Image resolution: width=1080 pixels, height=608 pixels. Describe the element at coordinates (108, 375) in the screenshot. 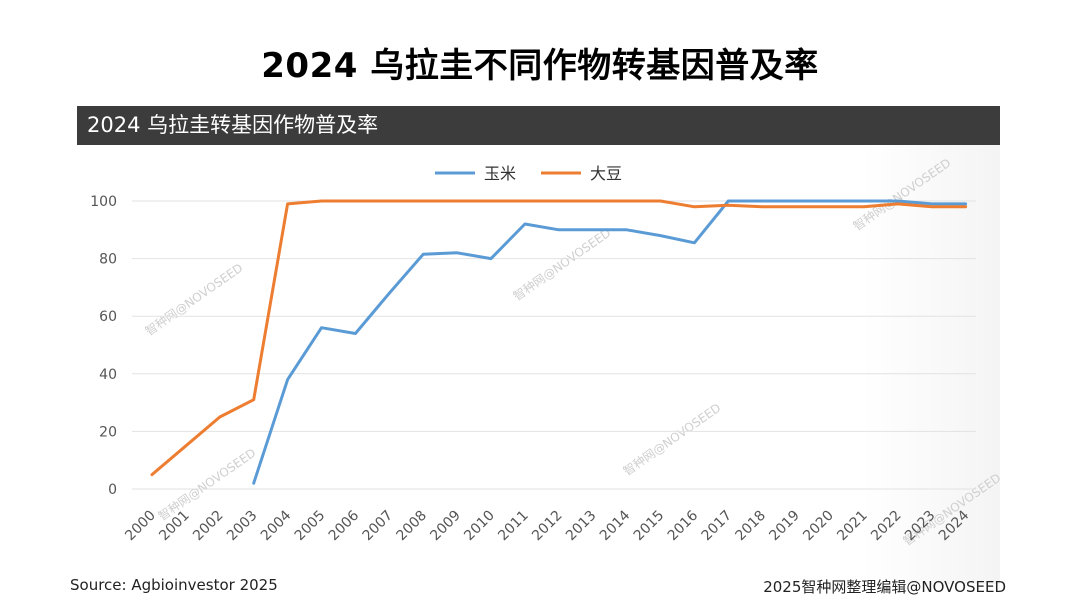

I see `y-tick-label: 40` at that location.